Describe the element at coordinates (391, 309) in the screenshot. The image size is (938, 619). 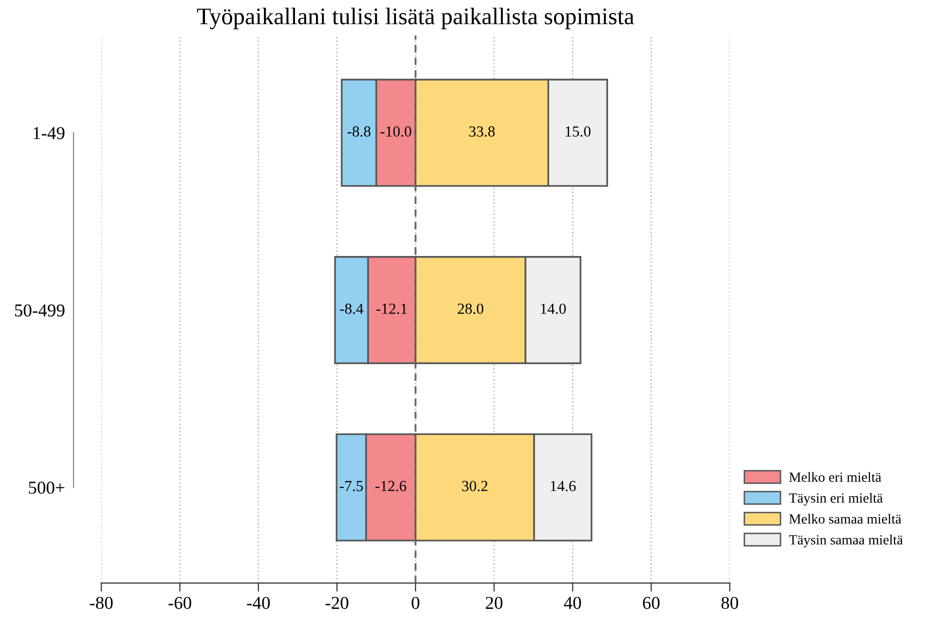
I see `data-label: -12.1` at that location.